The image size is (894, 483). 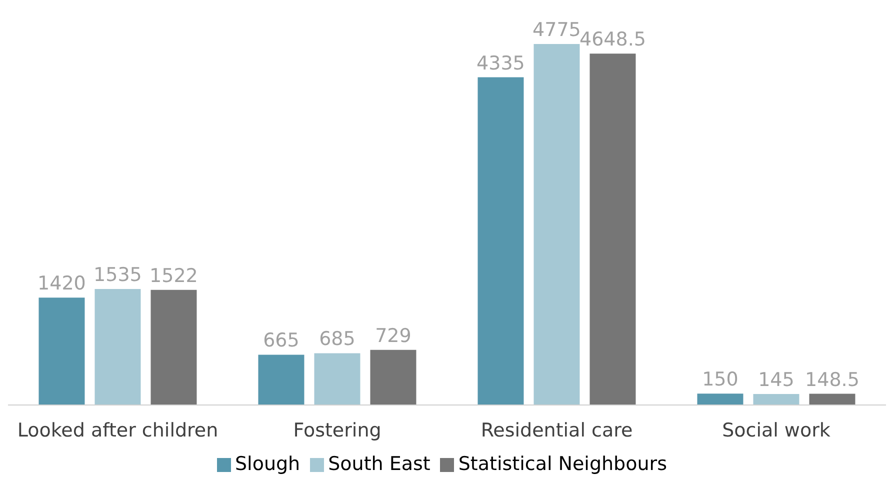 What do you see at coordinates (337, 430) in the screenshot?
I see `x-tick-label: Fostering` at bounding box center [337, 430].